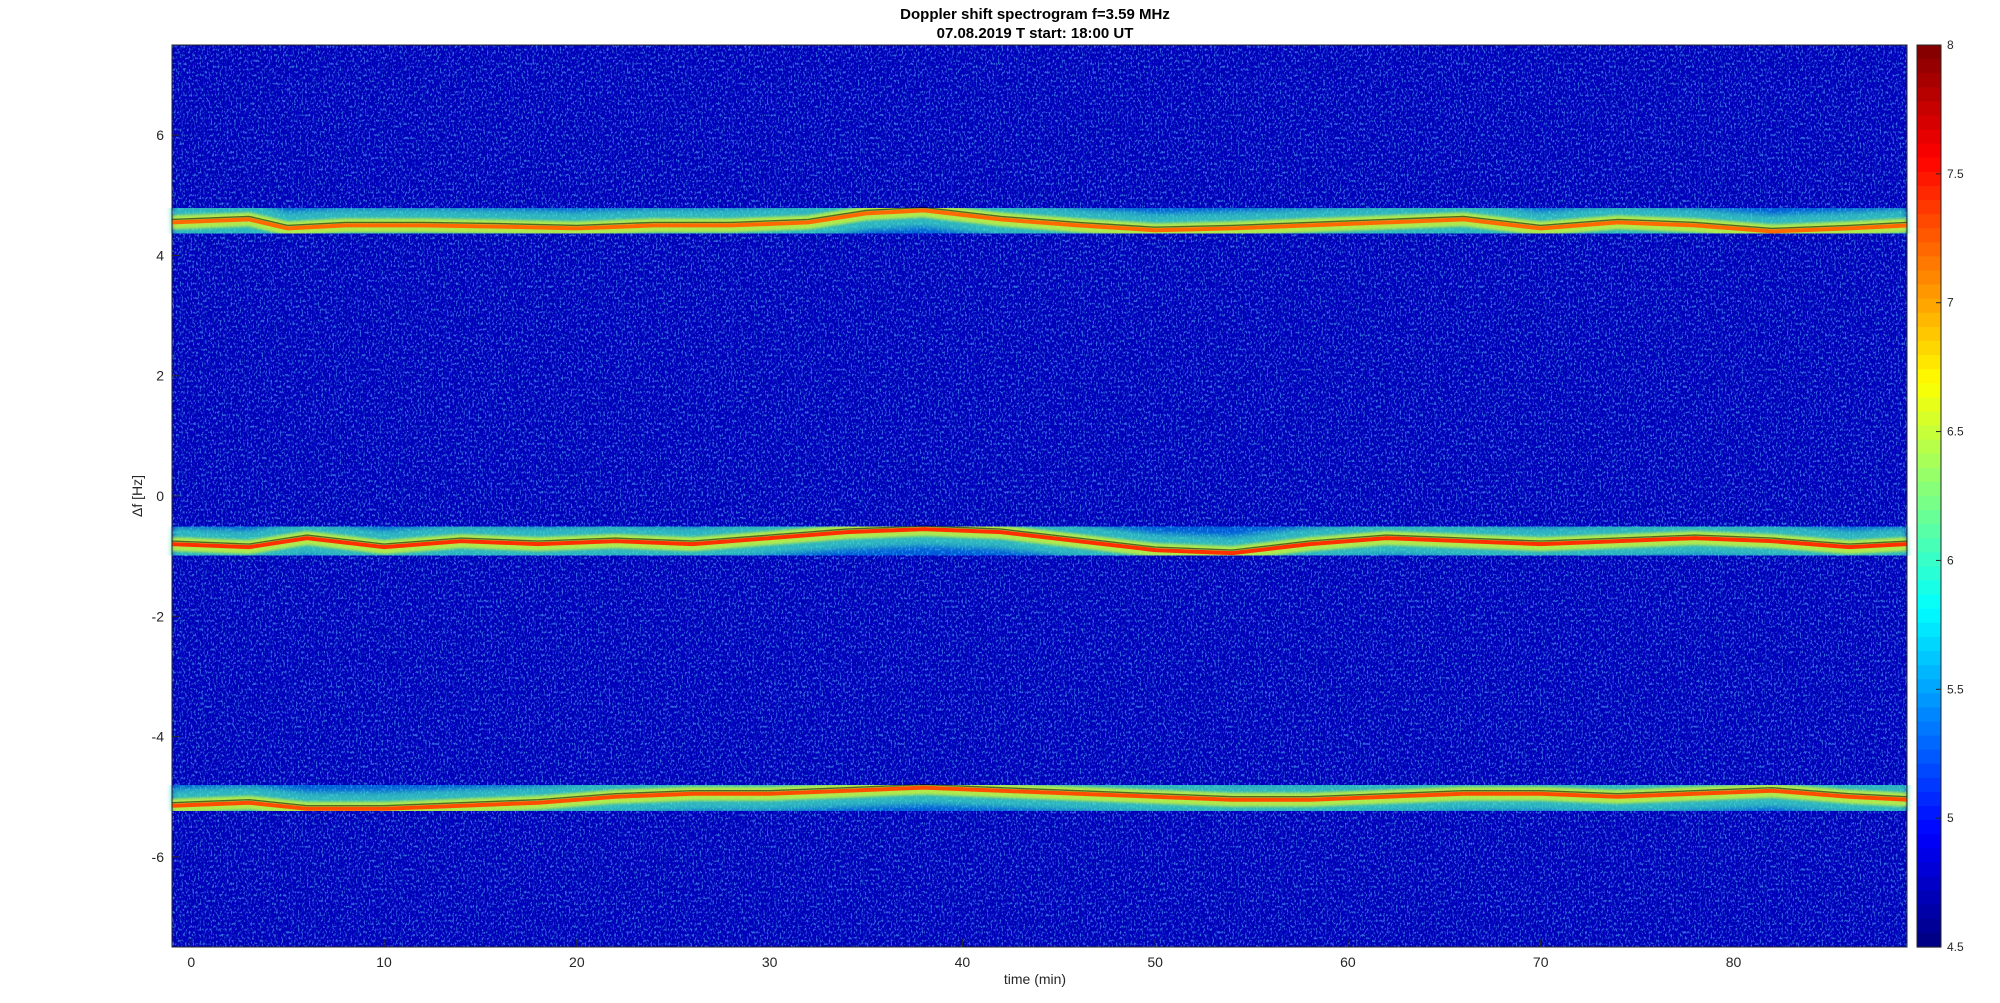  What do you see at coordinates (160, 496) in the screenshot?
I see `y-tick-label: 0` at bounding box center [160, 496].